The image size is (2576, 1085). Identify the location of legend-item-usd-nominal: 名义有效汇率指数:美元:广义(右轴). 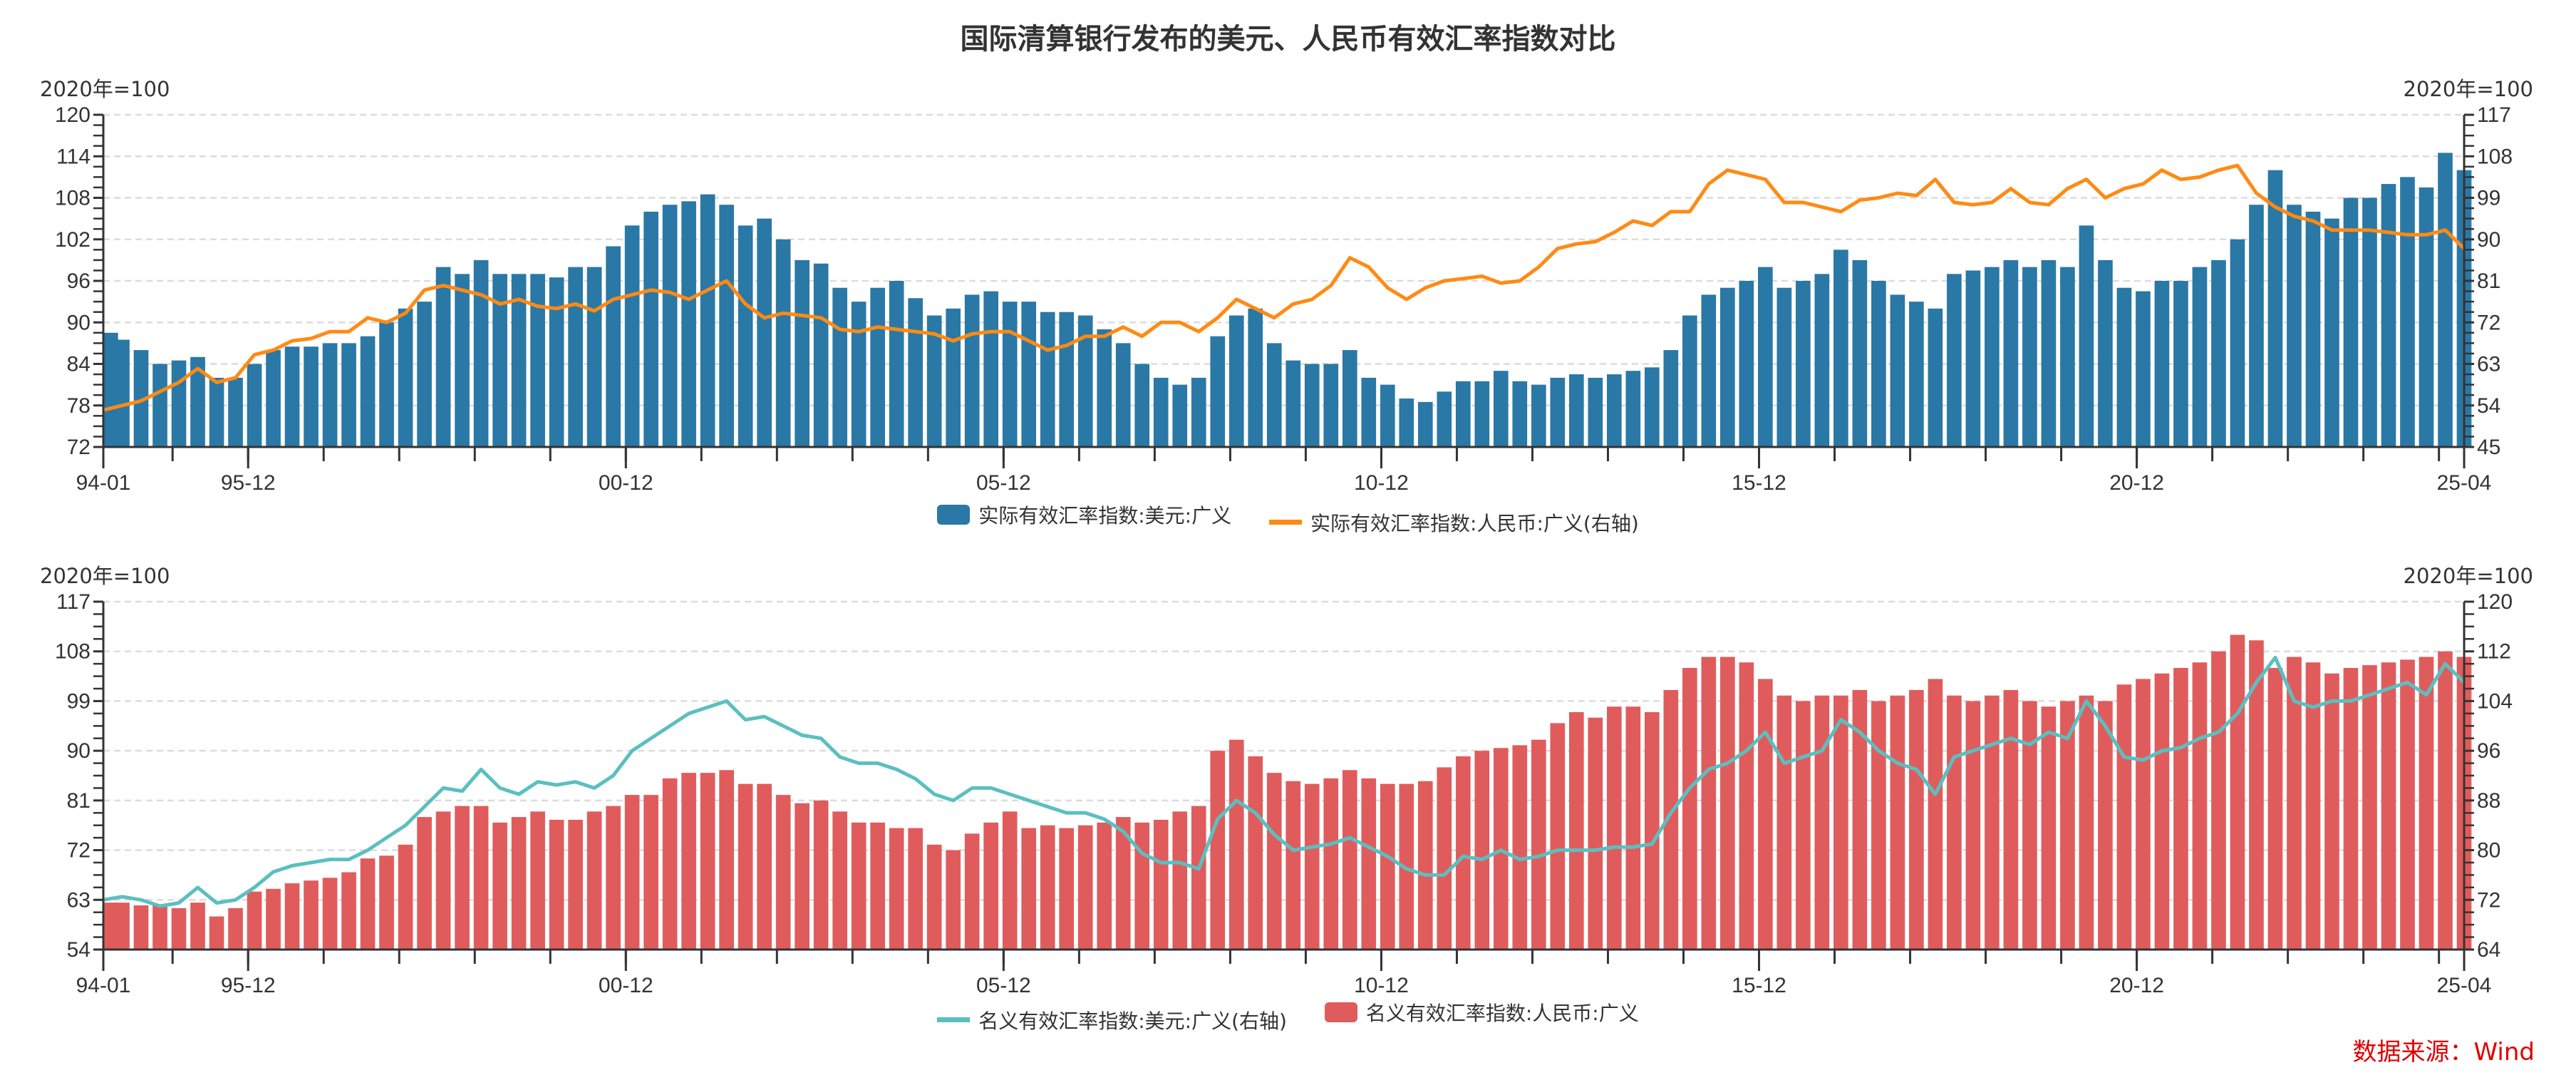
(1112, 1020).